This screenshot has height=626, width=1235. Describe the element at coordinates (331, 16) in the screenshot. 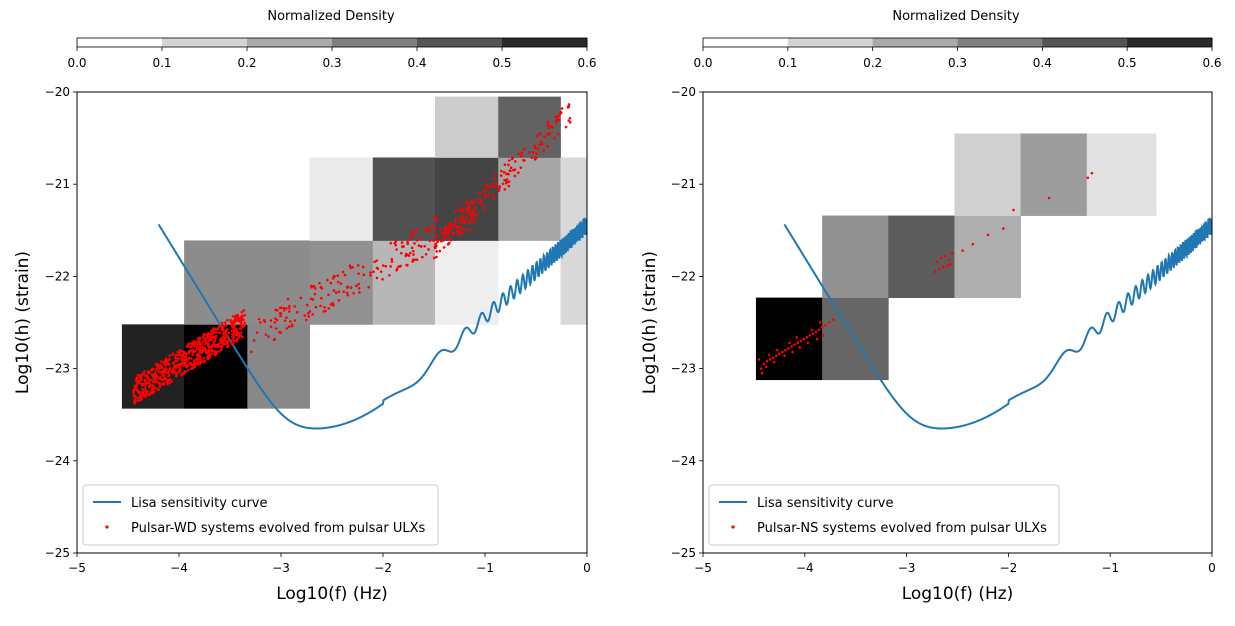

I see `left-colorbar-title: Normalized Density` at that location.